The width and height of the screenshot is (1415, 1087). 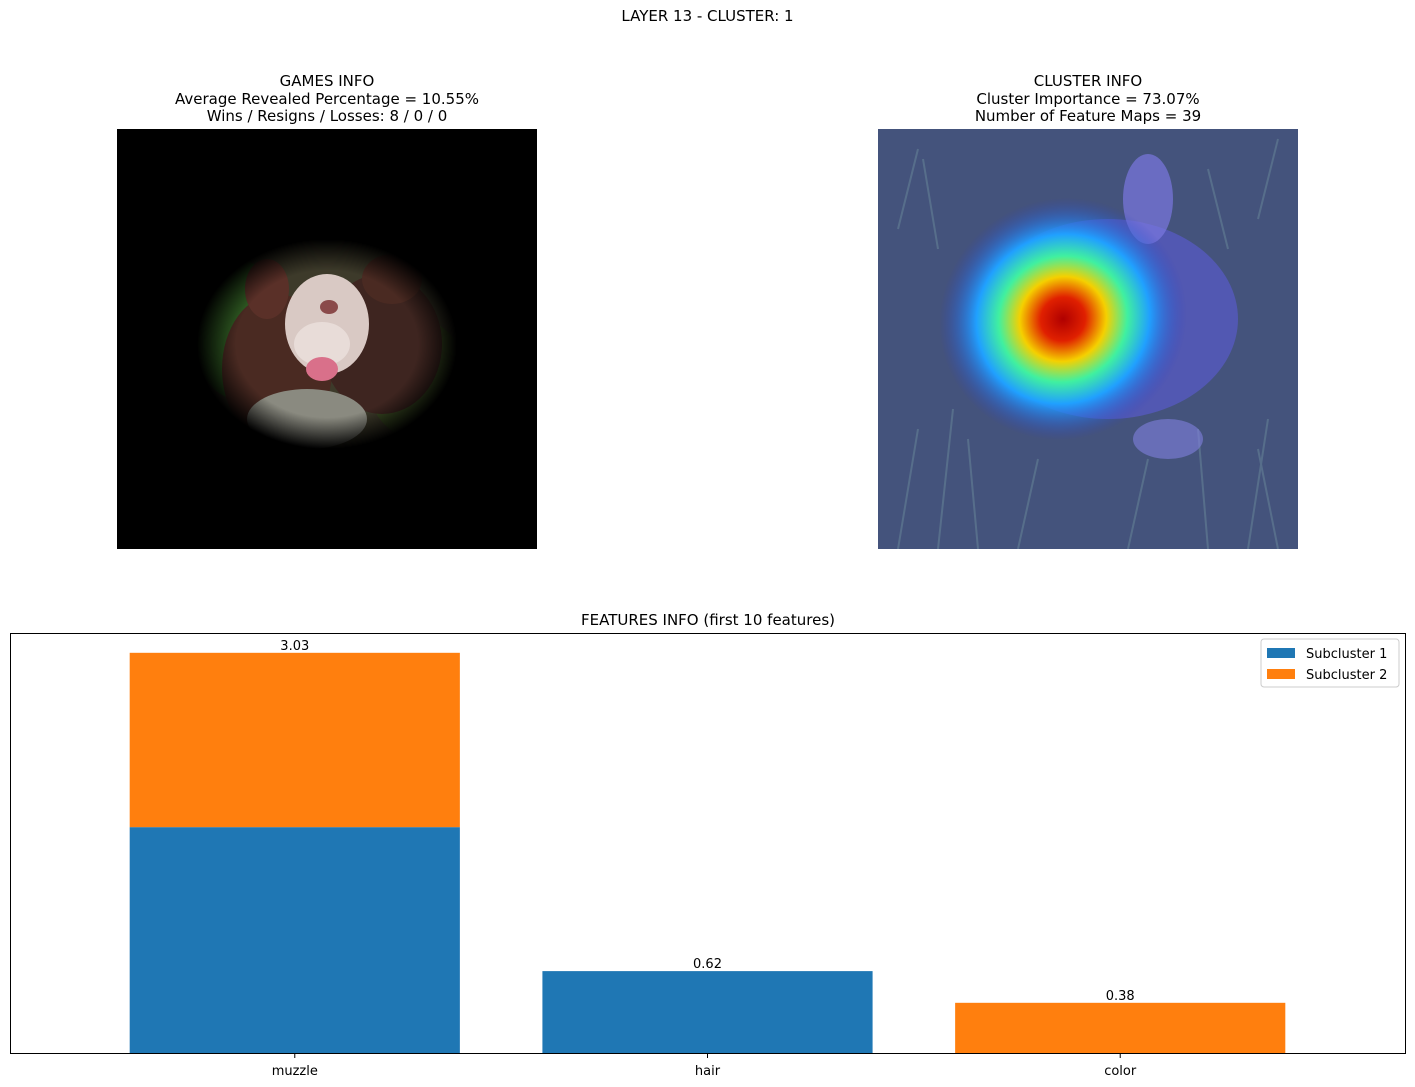 I want to click on games-info-revealed-percentage: Average Revealed Percentage = 10.55%, so click(x=326, y=98).